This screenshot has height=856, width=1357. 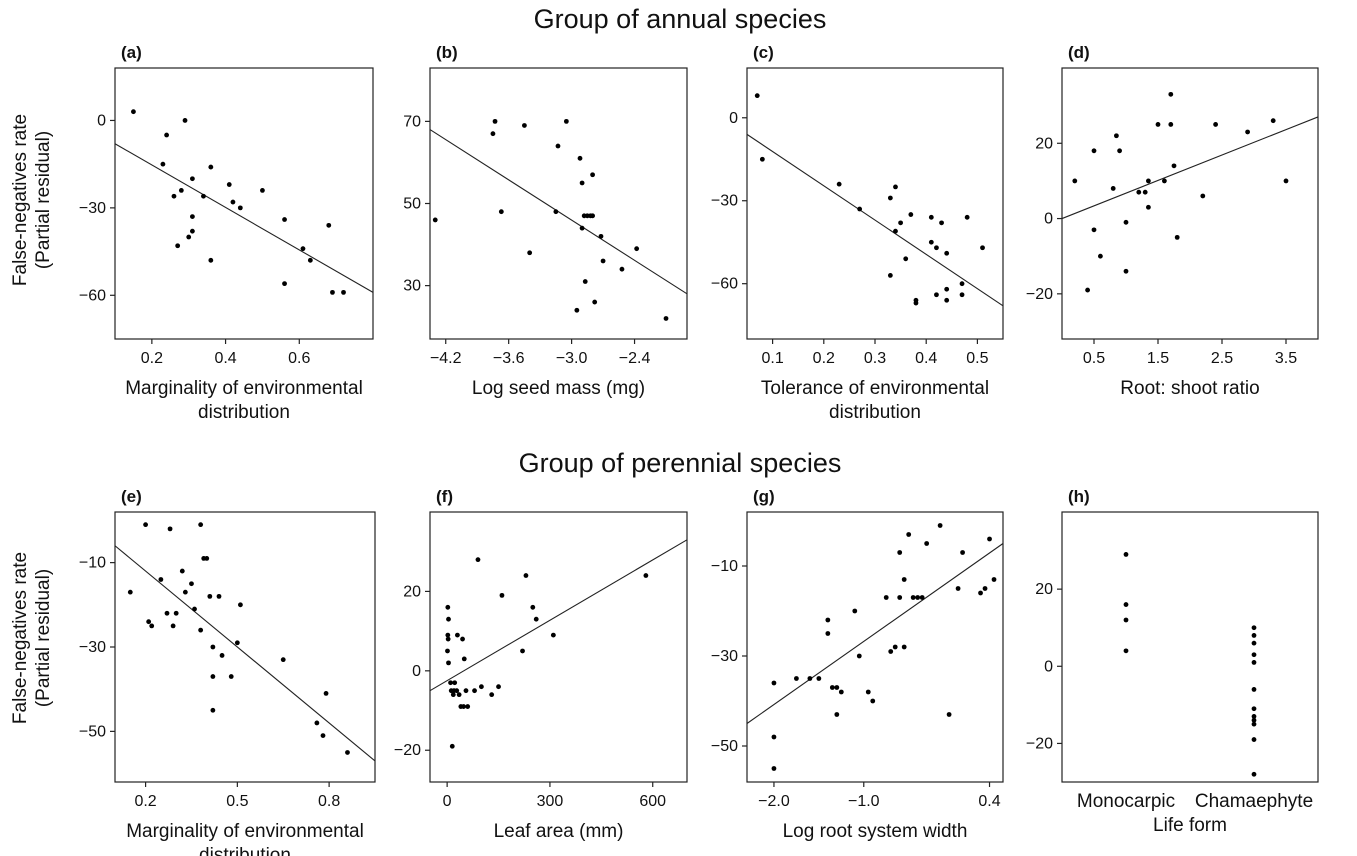 I want to click on panel-c-ytick-label: 0, so click(x=733, y=118).